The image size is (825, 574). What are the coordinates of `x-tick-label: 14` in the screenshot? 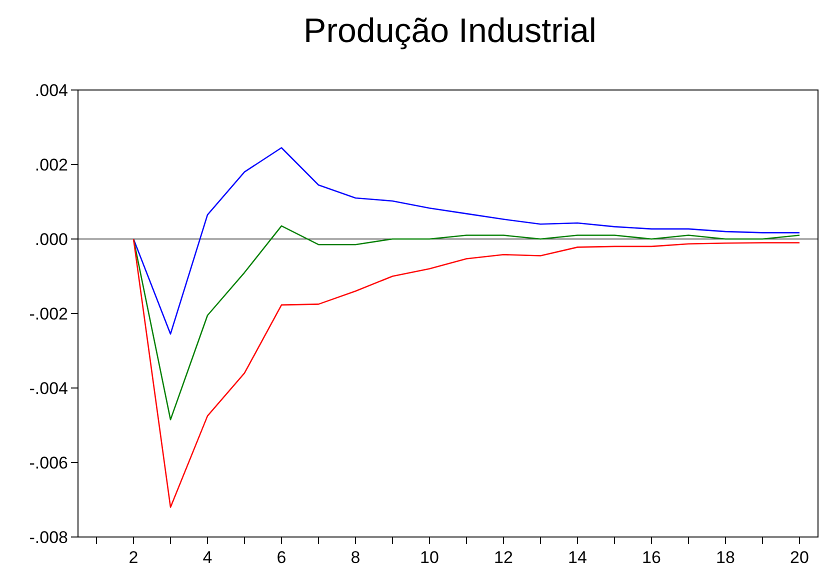 It's located at (577, 557).